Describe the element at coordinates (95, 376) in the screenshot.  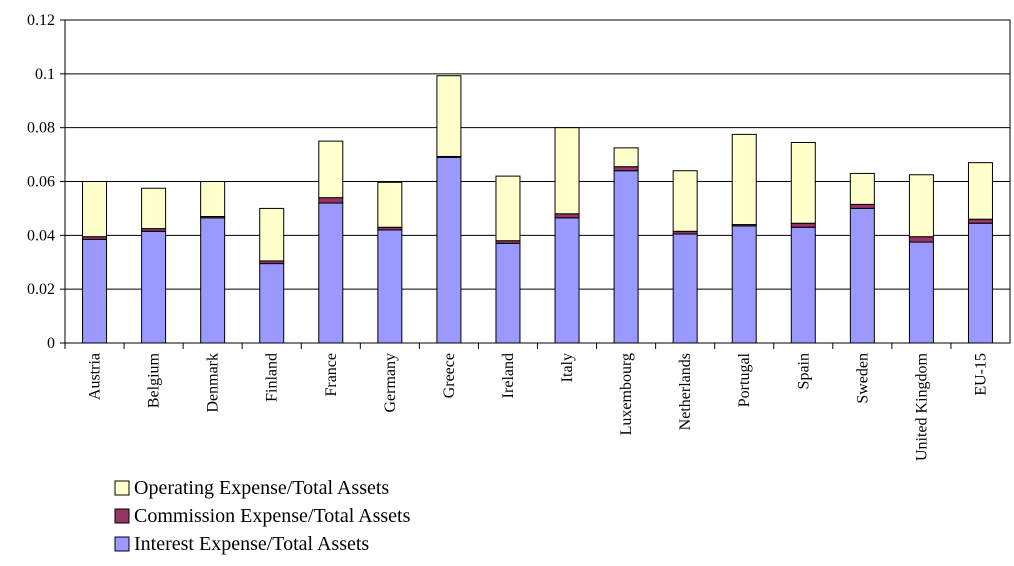
I see `x-tick-label: Austria` at that location.